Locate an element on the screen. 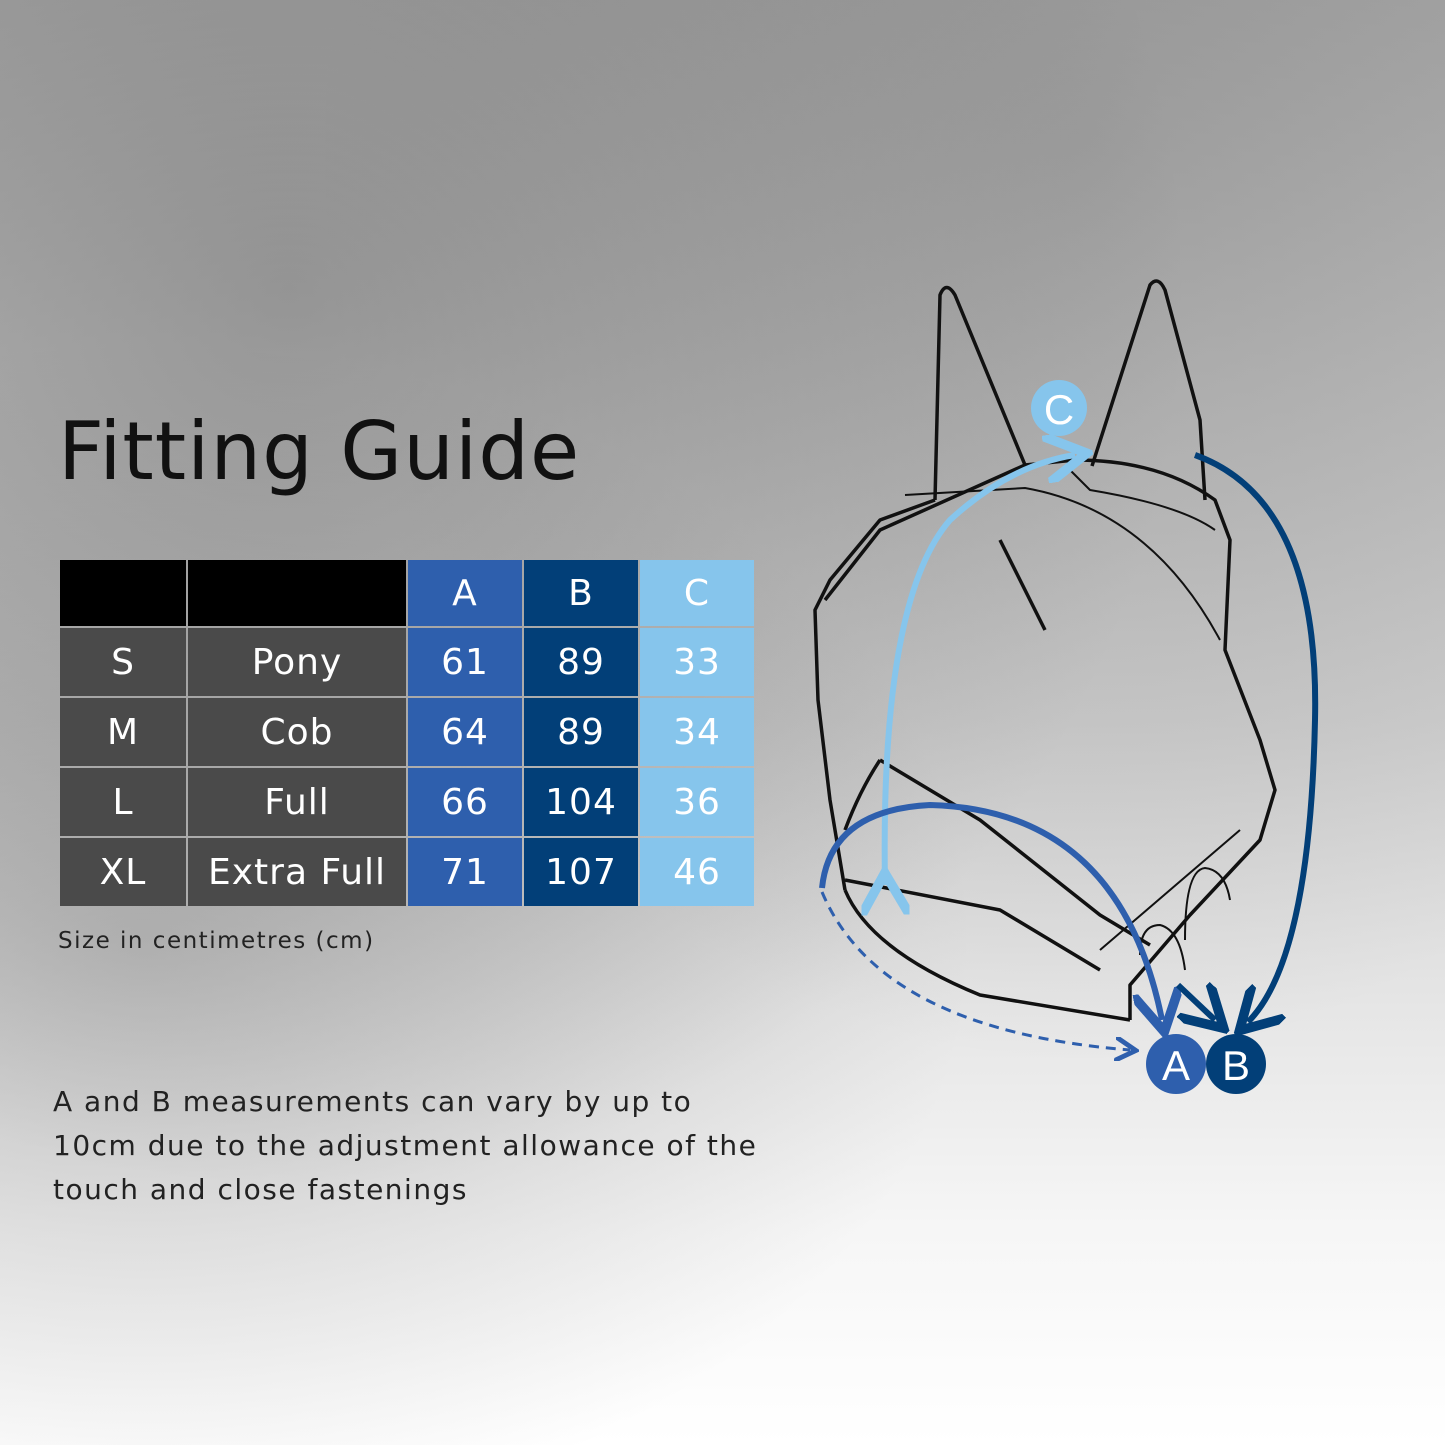 The image size is (1445, 1445). header-a: A is located at coordinates (465, 593).